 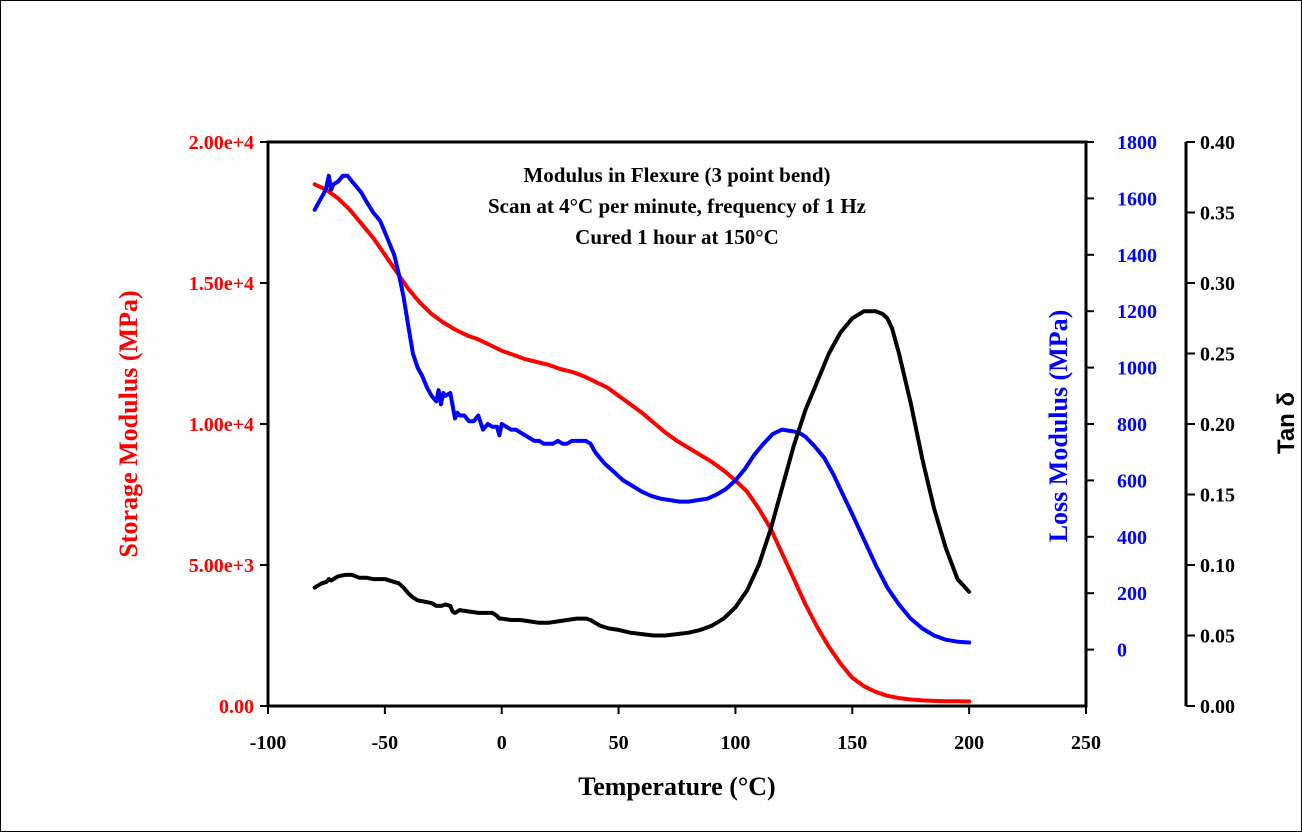 What do you see at coordinates (677, 237) in the screenshot?
I see `annotation-line-3: Cured 1 hour at 150°C` at bounding box center [677, 237].